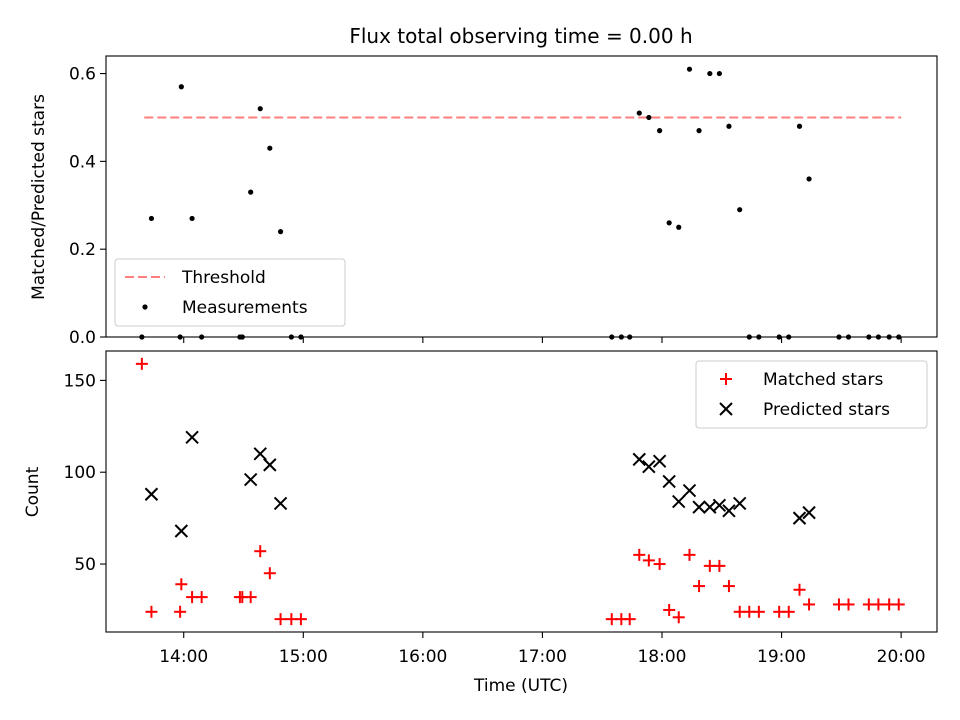  I want to click on bottom-x-tick-label: 17:00, so click(542, 657).